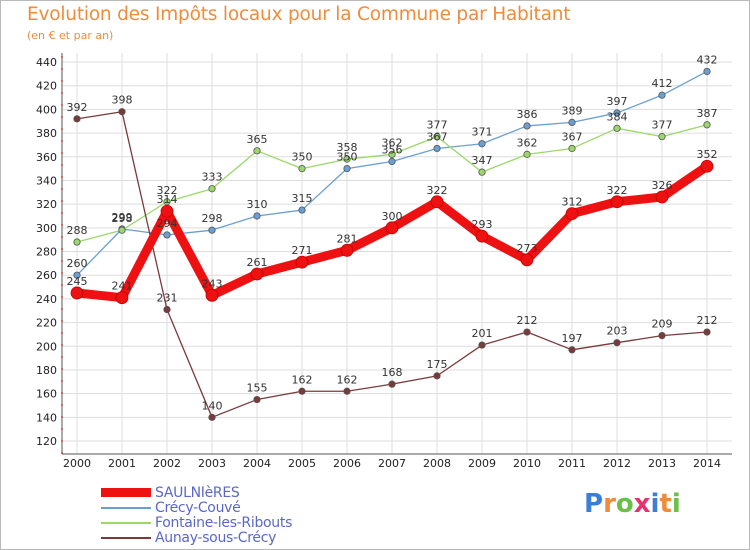 The image size is (750, 550). I want to click on data-label: 397, so click(617, 101).